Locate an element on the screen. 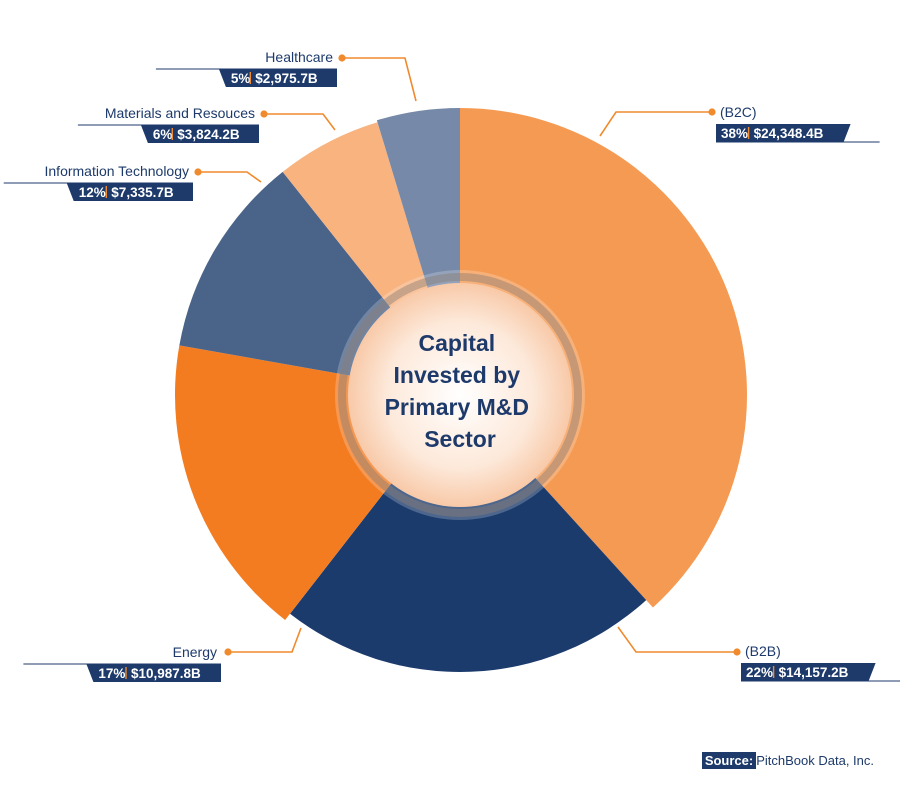 The height and width of the screenshot is (806, 900). slice-value: $24,348.4B is located at coordinates (789, 133).